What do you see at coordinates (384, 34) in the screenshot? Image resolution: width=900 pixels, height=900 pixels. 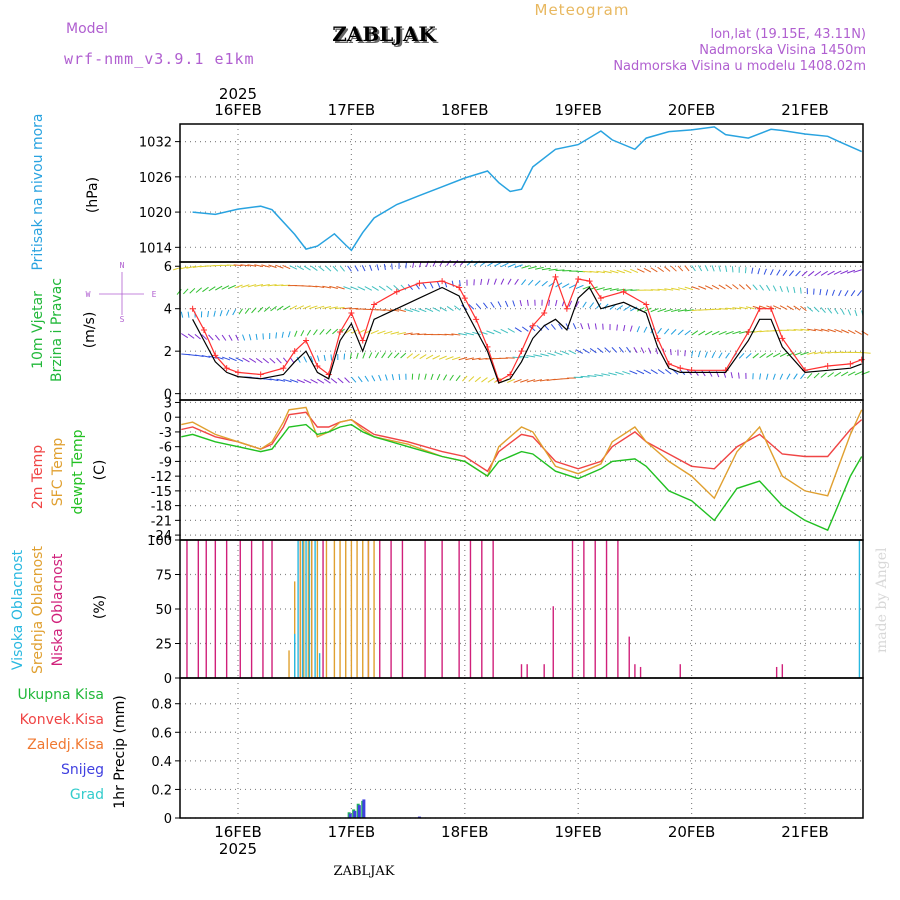 I see `station-title: ZABLJAK` at bounding box center [384, 34].